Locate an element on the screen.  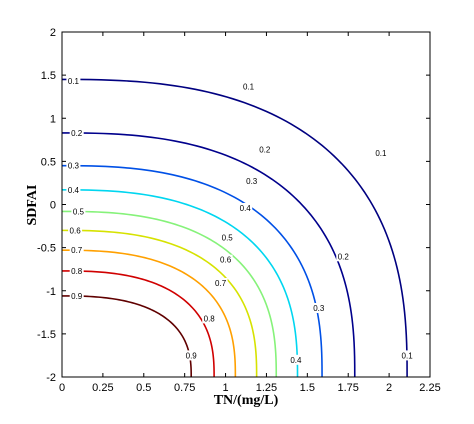
y-tick-label: 0 is located at coordinates (53, 206).